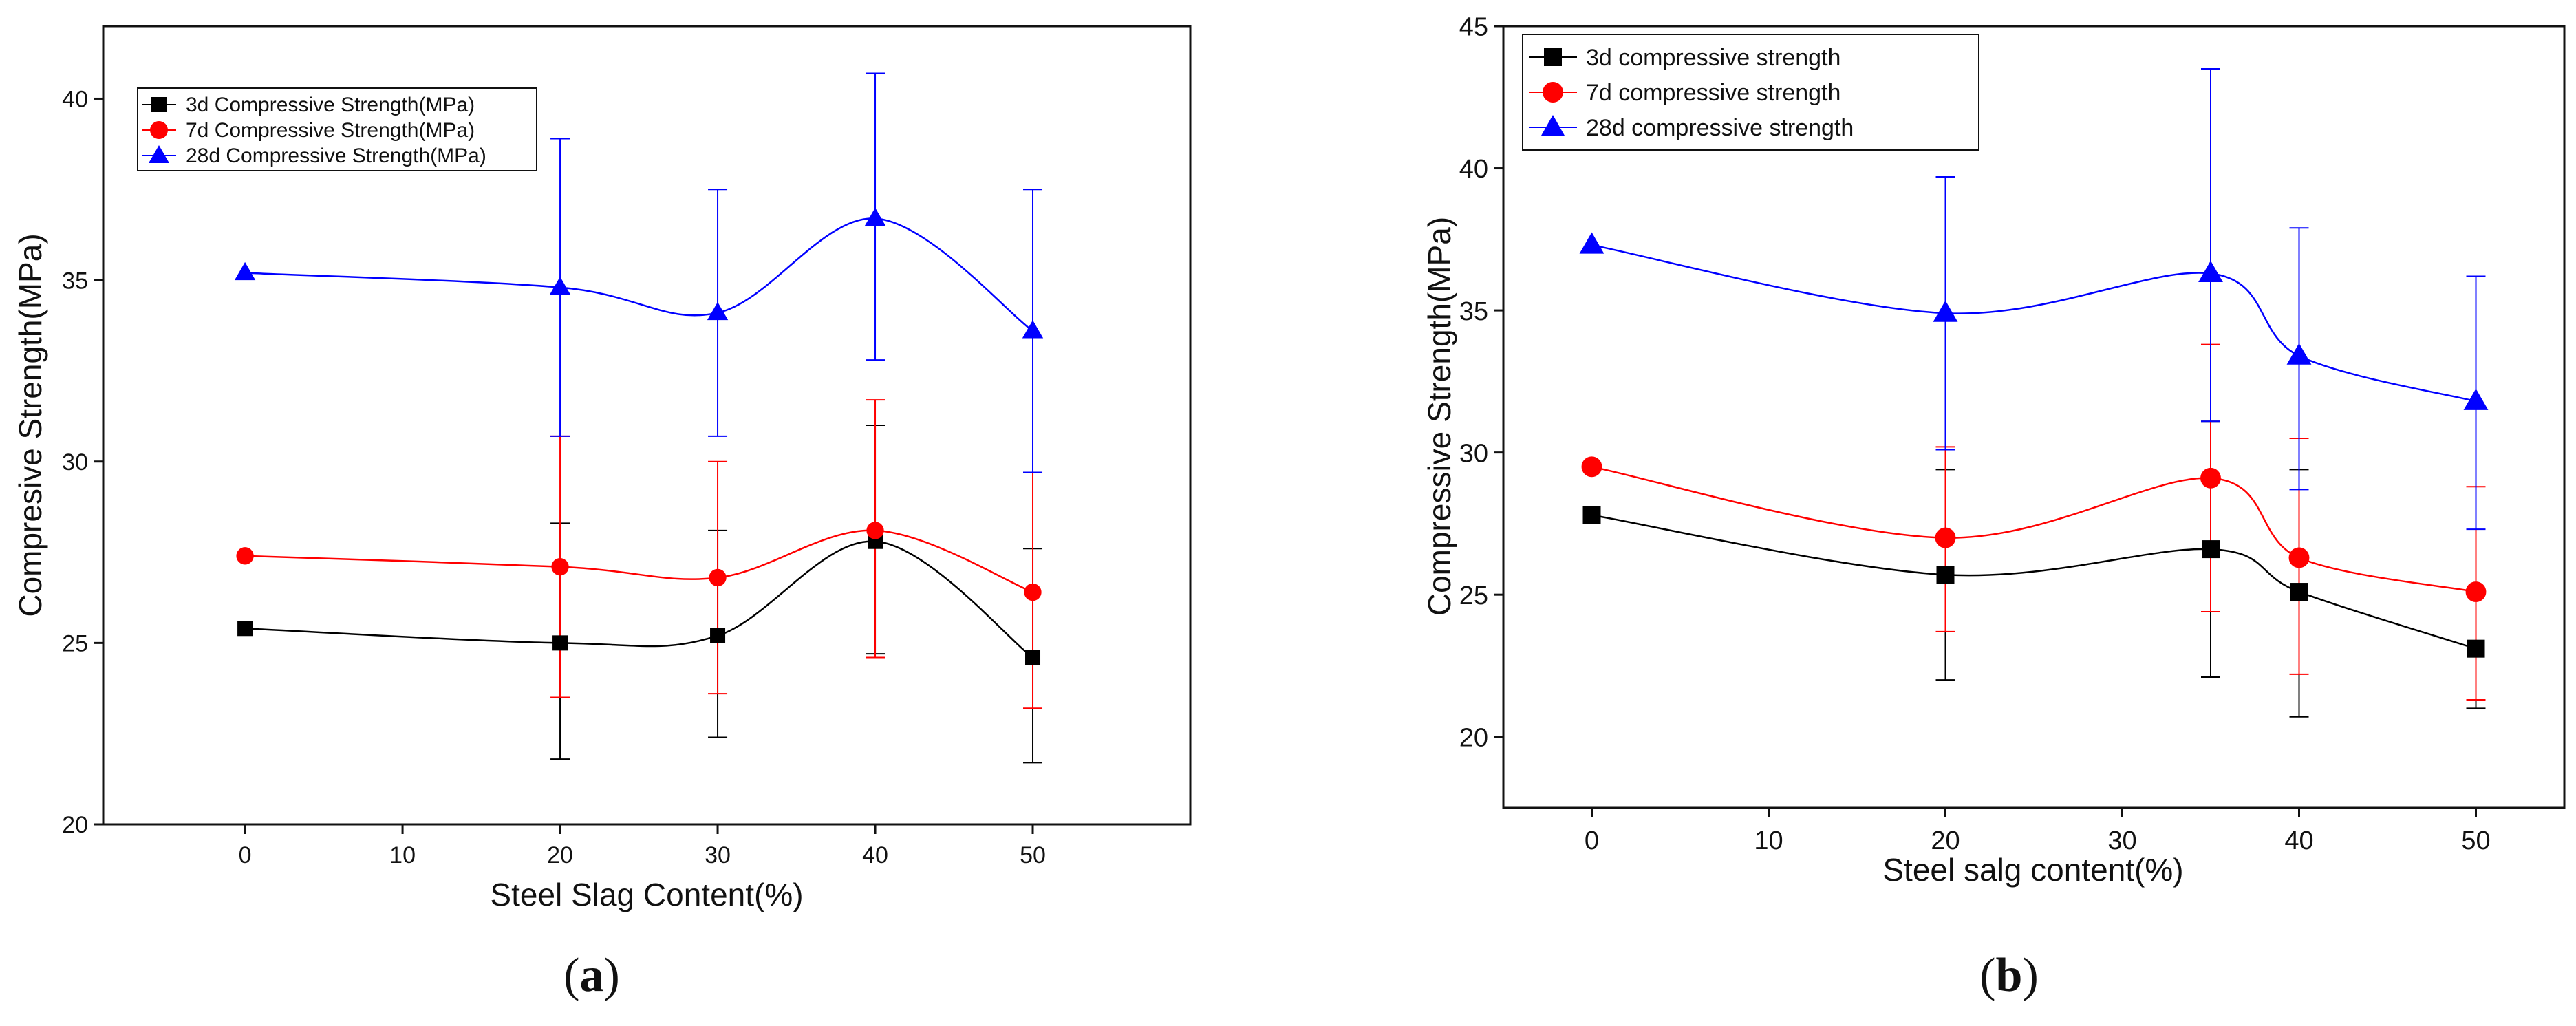  I want to click on panel-b-series-28d-line, so click(2034, 323).